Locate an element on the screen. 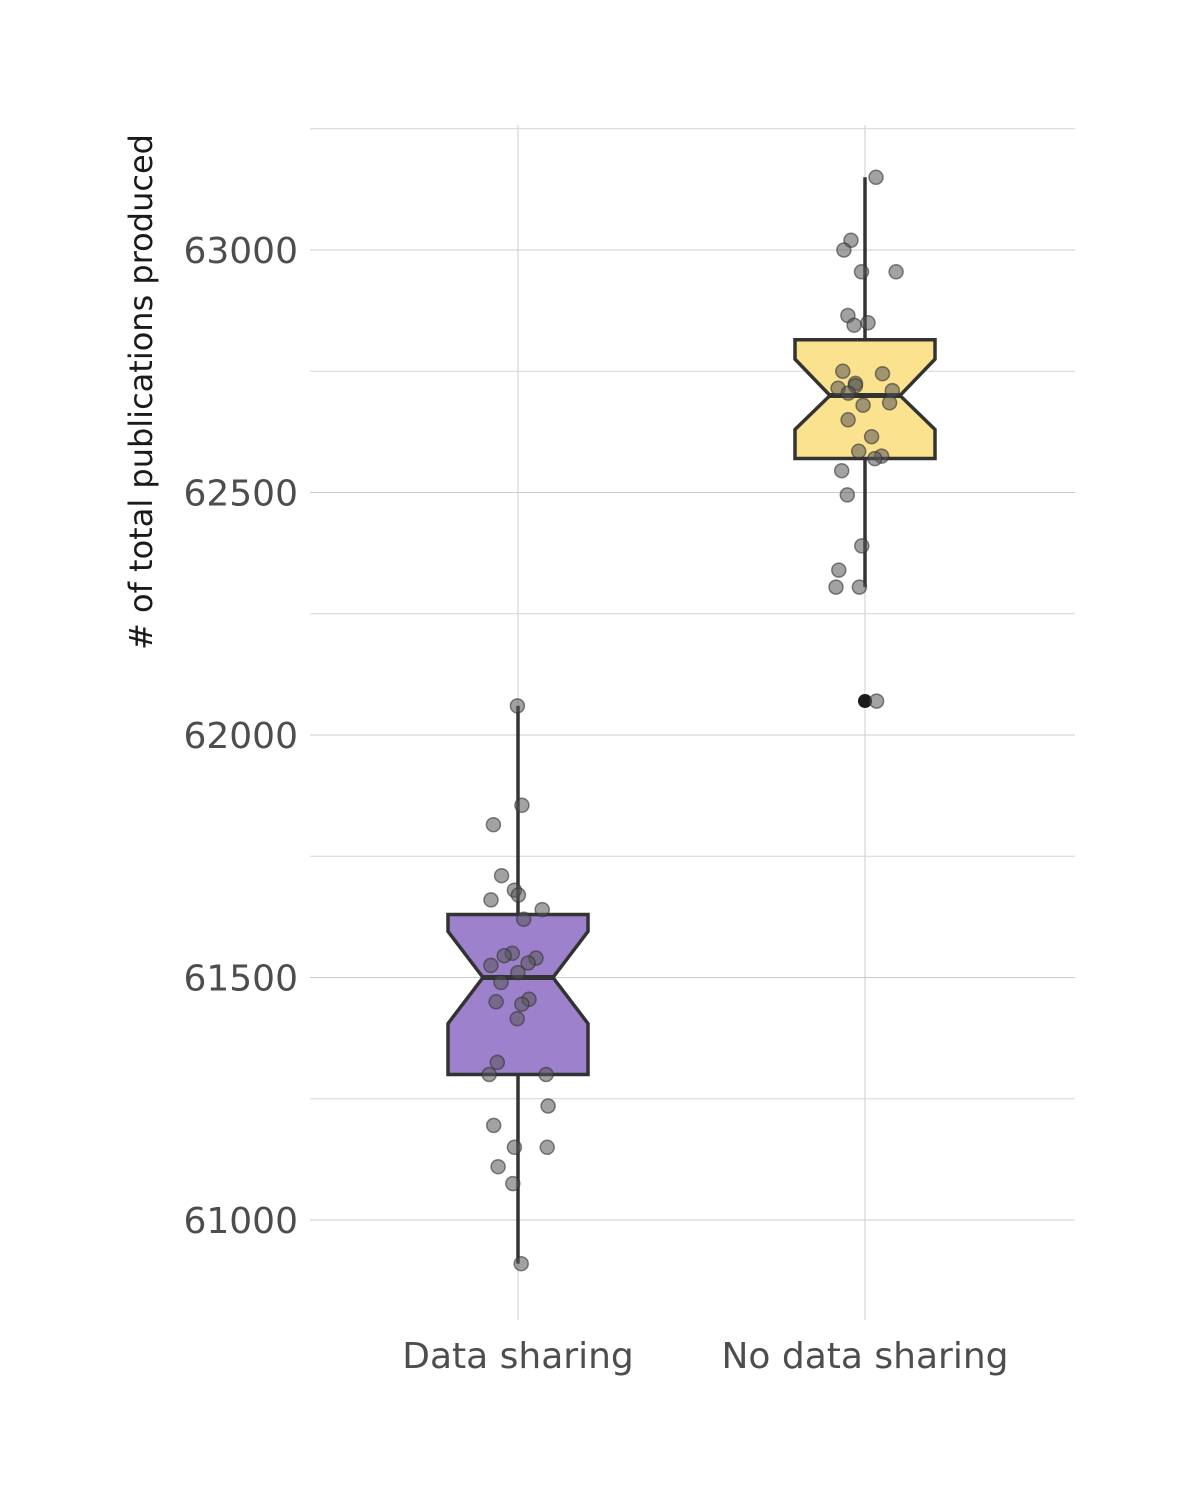 Image resolution: width=1200 pixels, height=1500 pixels. y-axis-tick-labels: 61000 61500 62000 62500 63000 is located at coordinates (240, 736).